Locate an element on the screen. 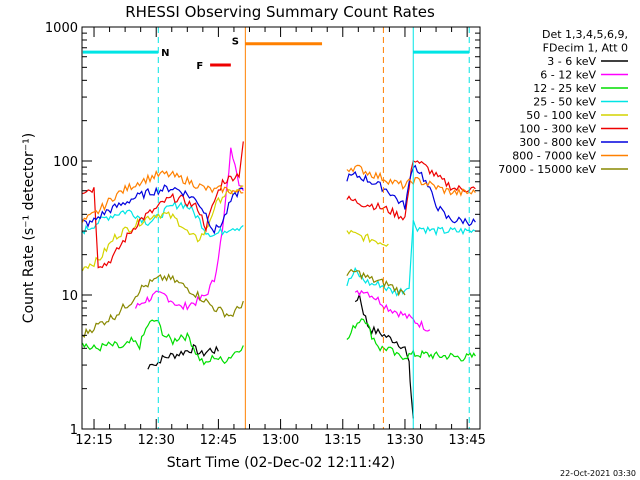 The width and height of the screenshot is (640, 480). x-tick-label-2: 12:45 is located at coordinates (218, 440).